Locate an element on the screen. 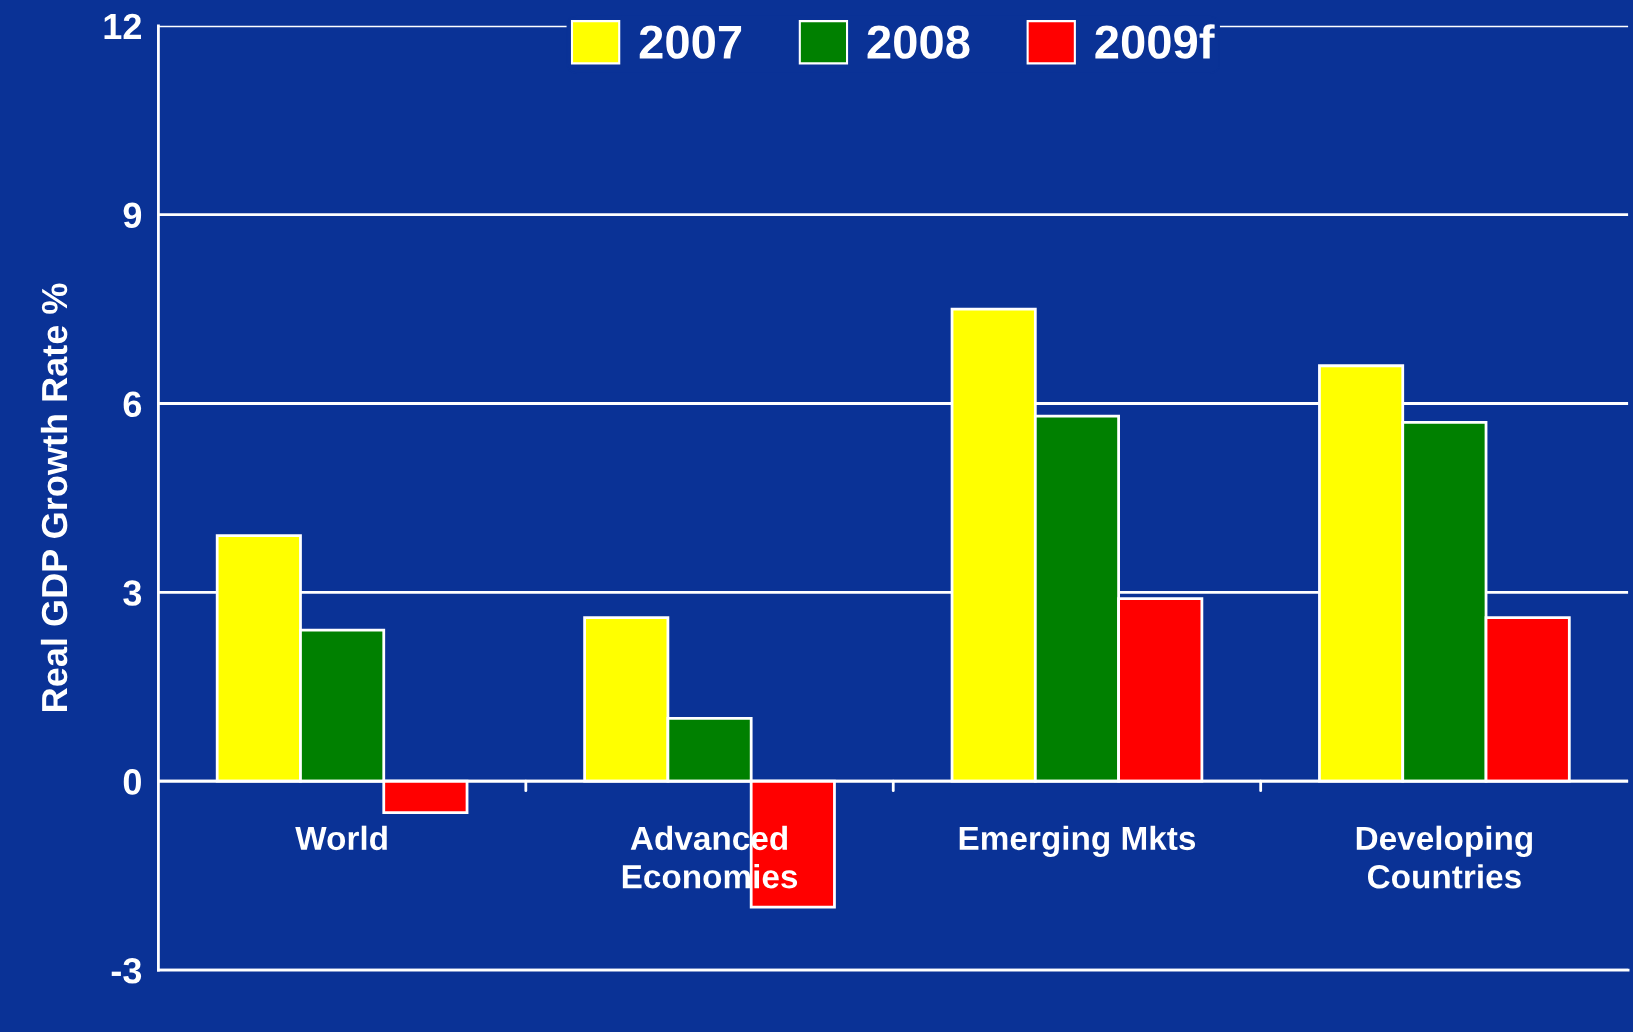 Image resolution: width=1633 pixels, height=1032 pixels. y-tick-label: 6 is located at coordinates (132, 404).